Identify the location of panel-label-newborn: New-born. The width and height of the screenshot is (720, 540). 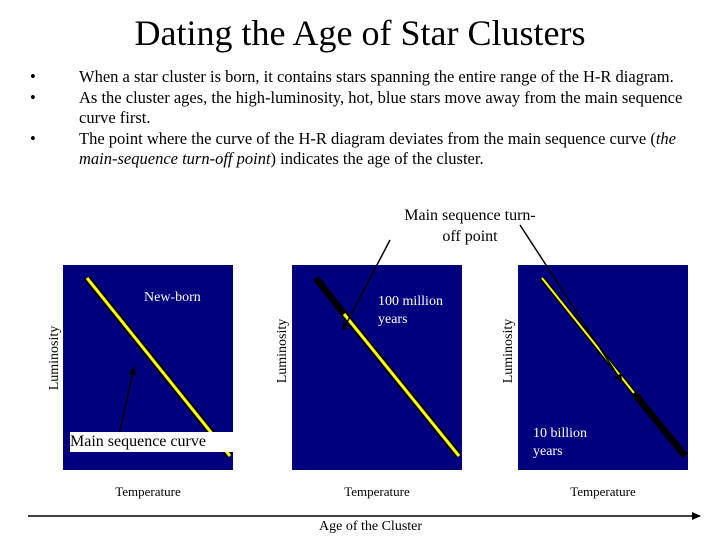
(172, 297).